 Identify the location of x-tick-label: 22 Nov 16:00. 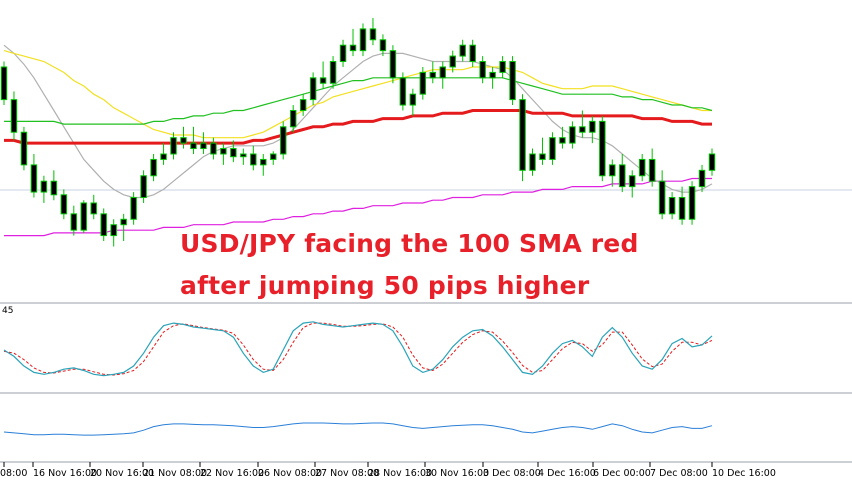
(232, 473).